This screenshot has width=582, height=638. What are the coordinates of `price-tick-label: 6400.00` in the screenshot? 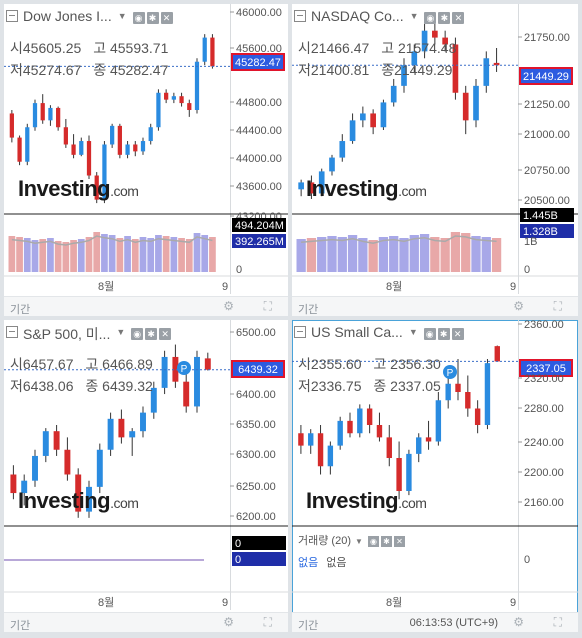 It's located at (256, 395).